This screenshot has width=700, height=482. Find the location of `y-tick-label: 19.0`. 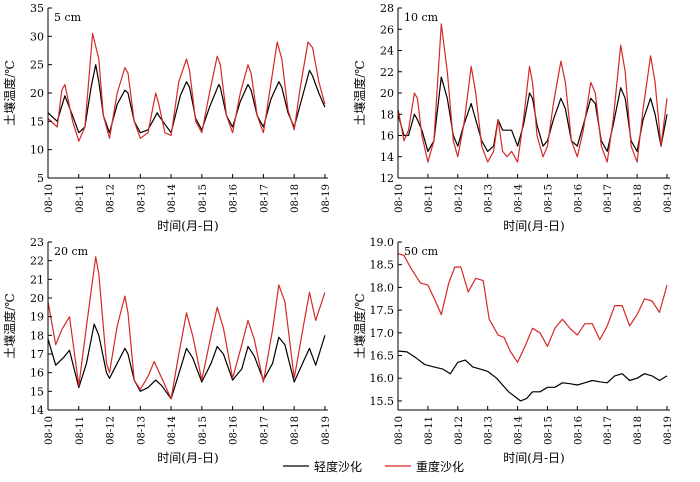

y-tick-label: 19.0 is located at coordinates (382, 242).